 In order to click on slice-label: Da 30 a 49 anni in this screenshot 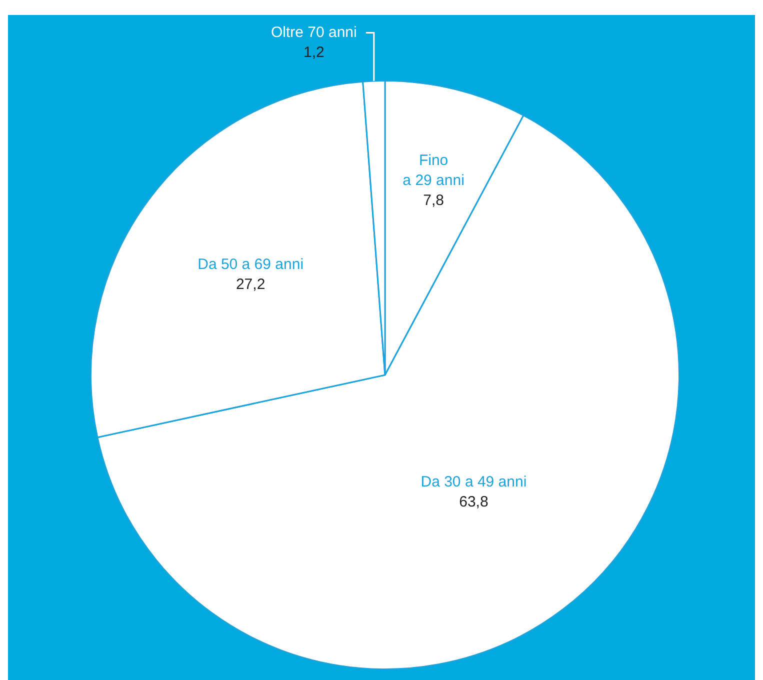, I will do `click(473, 482)`.